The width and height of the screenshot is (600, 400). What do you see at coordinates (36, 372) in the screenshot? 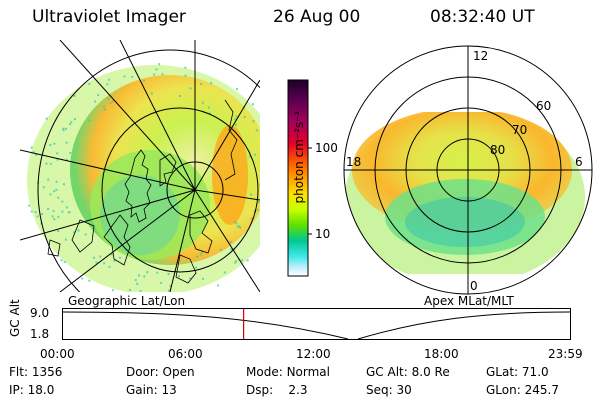
I see `flt-field: Flt: 1356` at bounding box center [36, 372].